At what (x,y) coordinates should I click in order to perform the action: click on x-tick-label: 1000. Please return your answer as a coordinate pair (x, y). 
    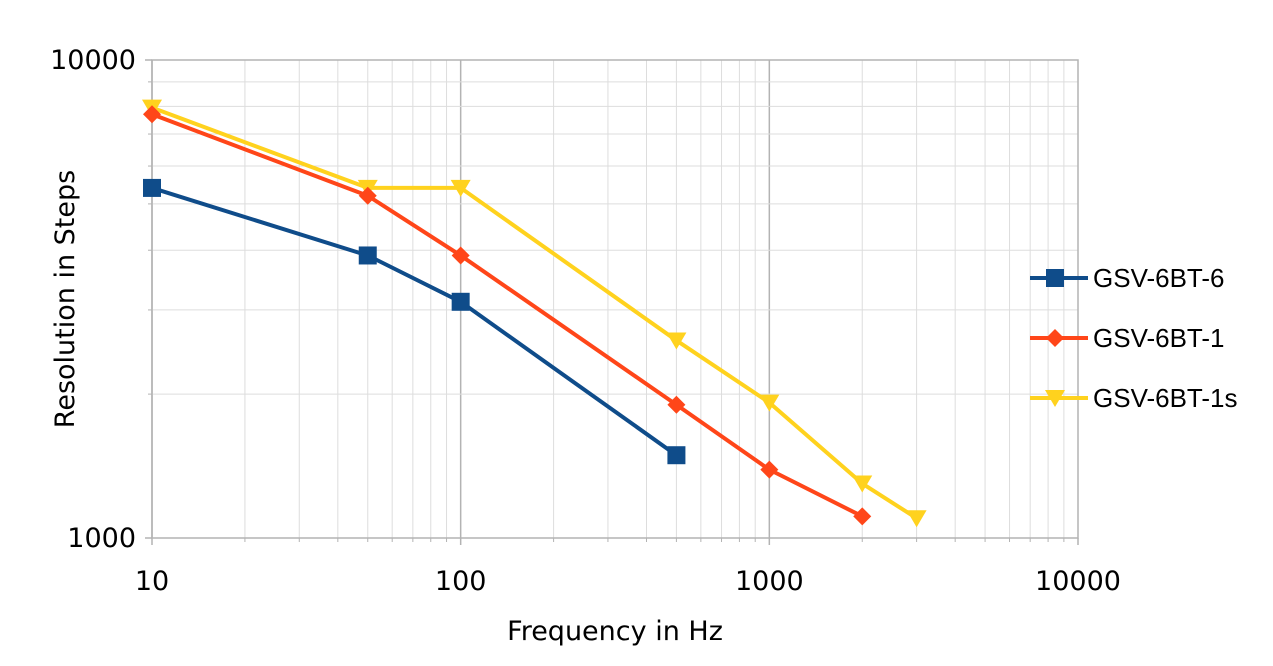
    Looking at the image, I should click on (769, 581).